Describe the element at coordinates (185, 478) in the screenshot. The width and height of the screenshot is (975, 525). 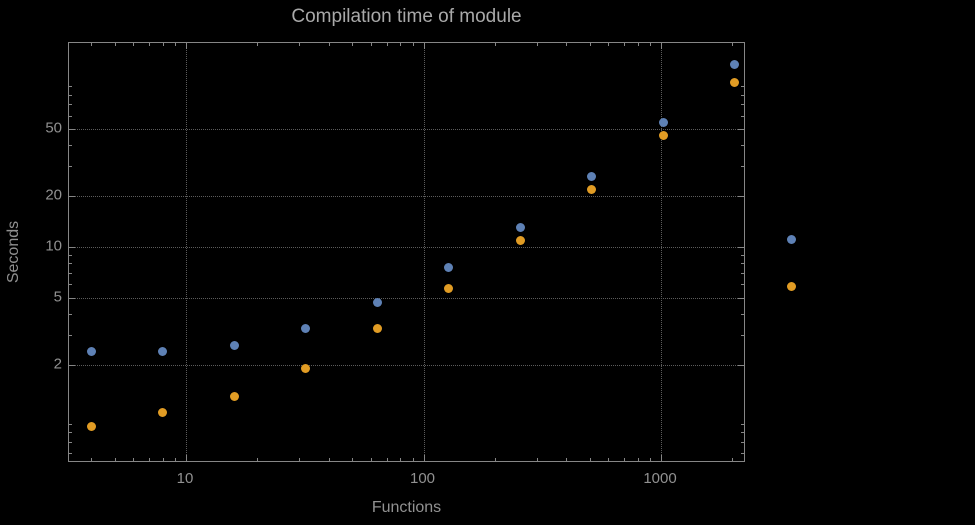
I see `x-tick-label: 10` at that location.